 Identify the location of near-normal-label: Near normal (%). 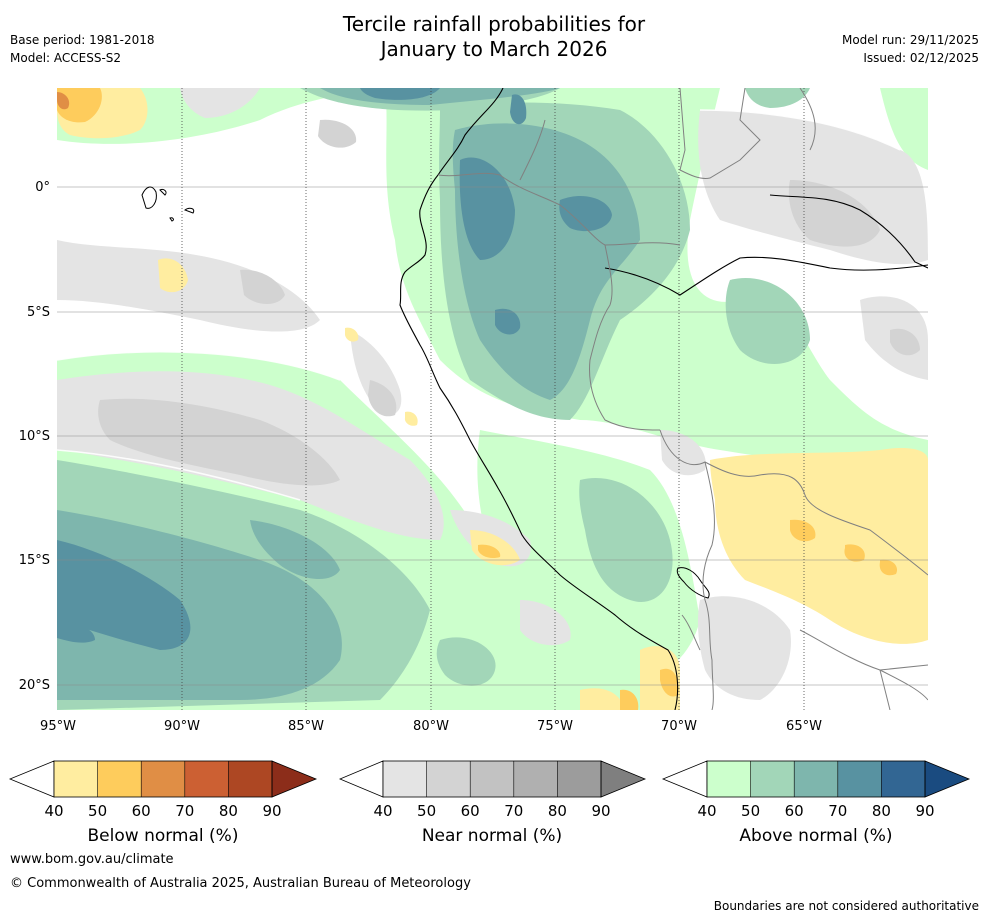
(492, 836).